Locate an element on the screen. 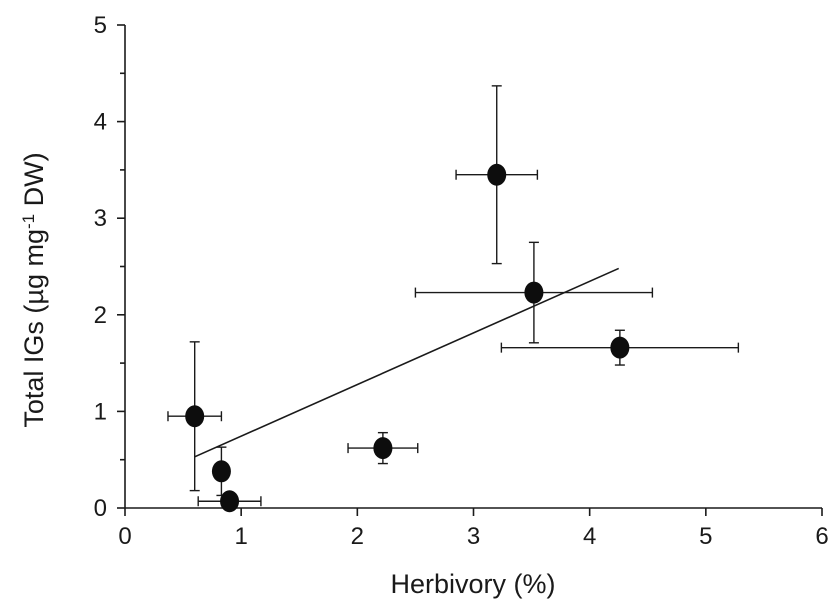  y-axis-label-tail: DW) is located at coordinates (34, 182).